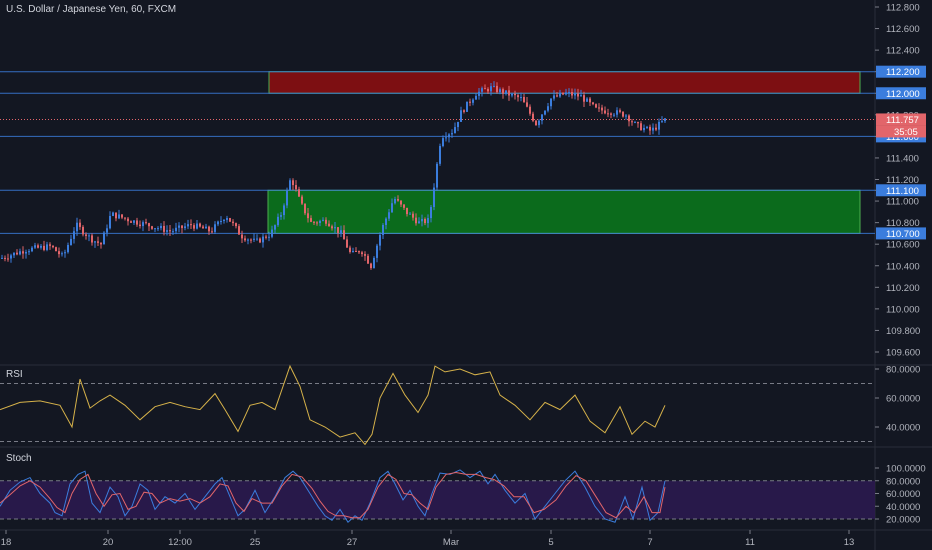  Describe the element at coordinates (903, 494) in the screenshot. I see `stoch-tick-label: 60.0000` at that location.